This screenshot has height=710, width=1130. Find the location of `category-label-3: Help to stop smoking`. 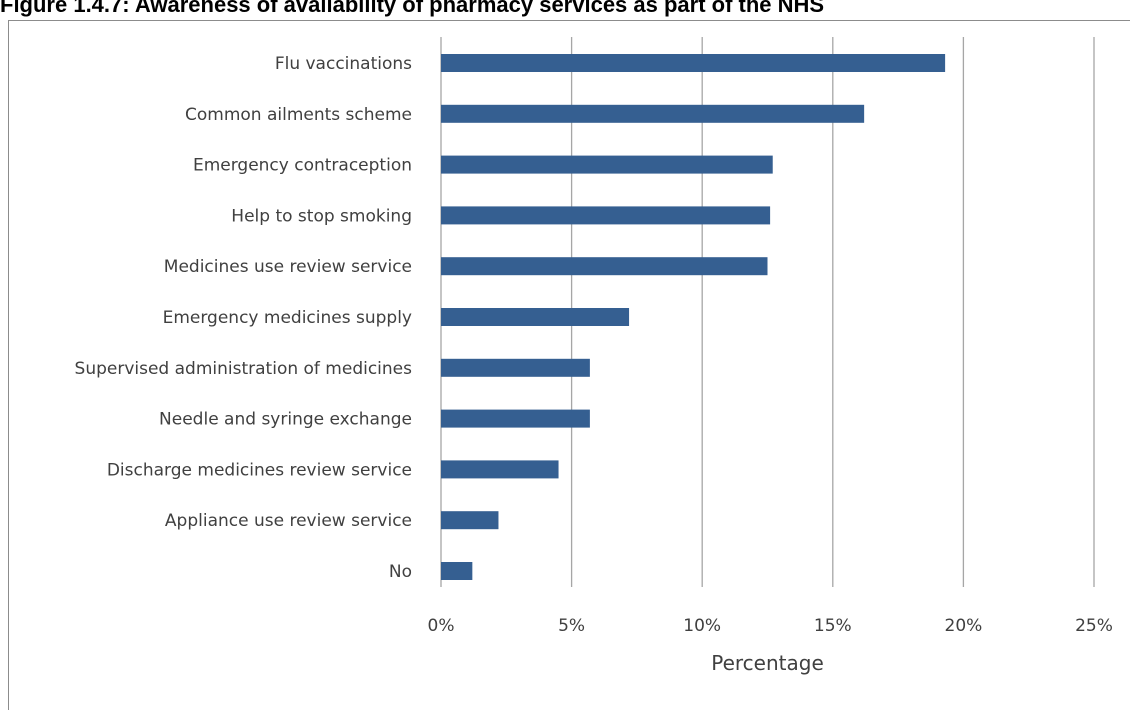

category-label-3: Help to stop smoking is located at coordinates (321, 216).